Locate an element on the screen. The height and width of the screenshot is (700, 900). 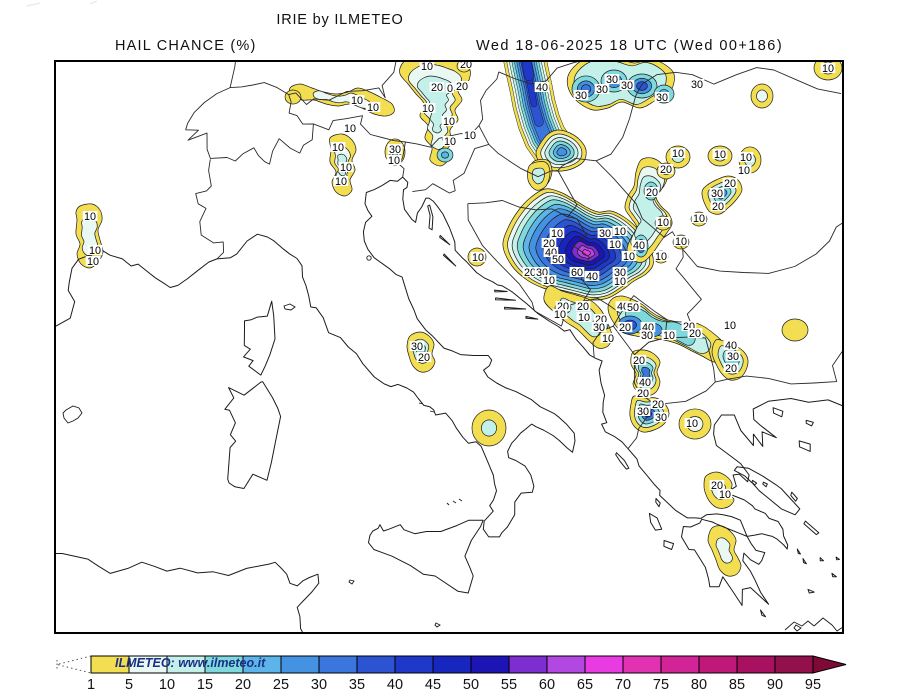
svg-text: ILMETEO: www.ilmeteo.it is located at coordinates (190, 663).